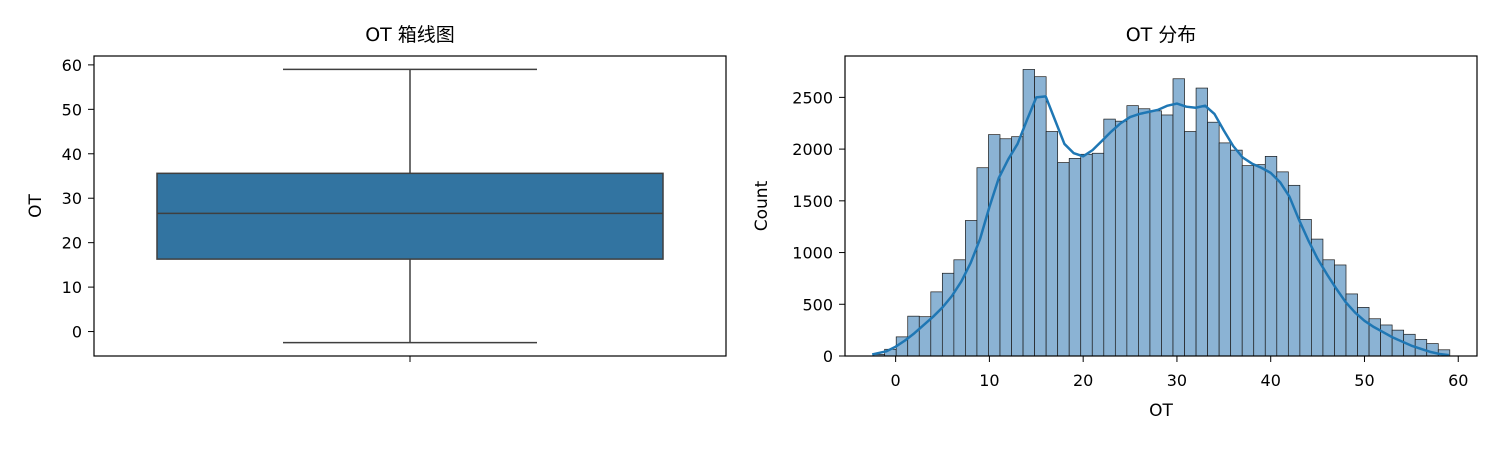 The image size is (1500, 450). I want to click on histogram-xlabel: OT, so click(1161, 411).